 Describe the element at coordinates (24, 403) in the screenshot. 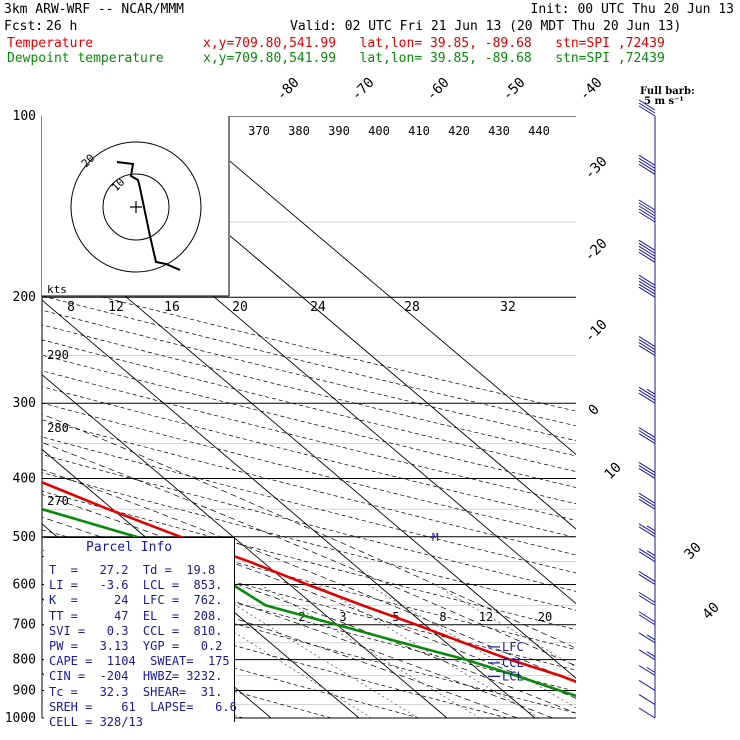

I see `isobar-label: 300` at that location.